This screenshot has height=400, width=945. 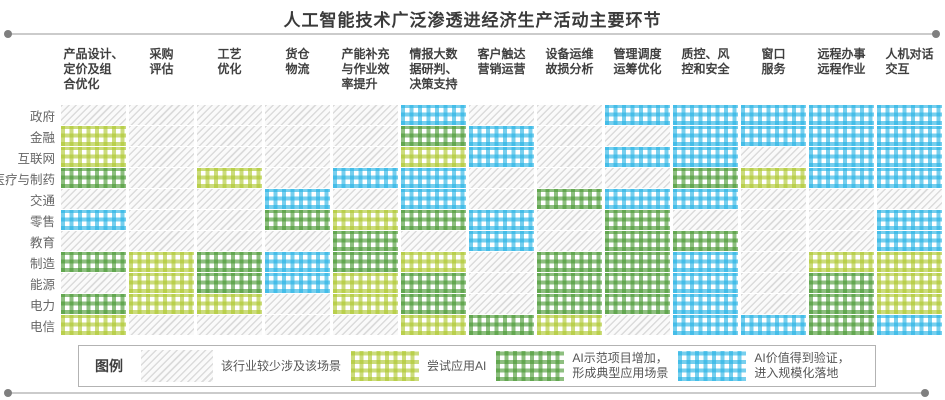 I want to click on legend-swatch-dark-green, so click(x=530, y=366).